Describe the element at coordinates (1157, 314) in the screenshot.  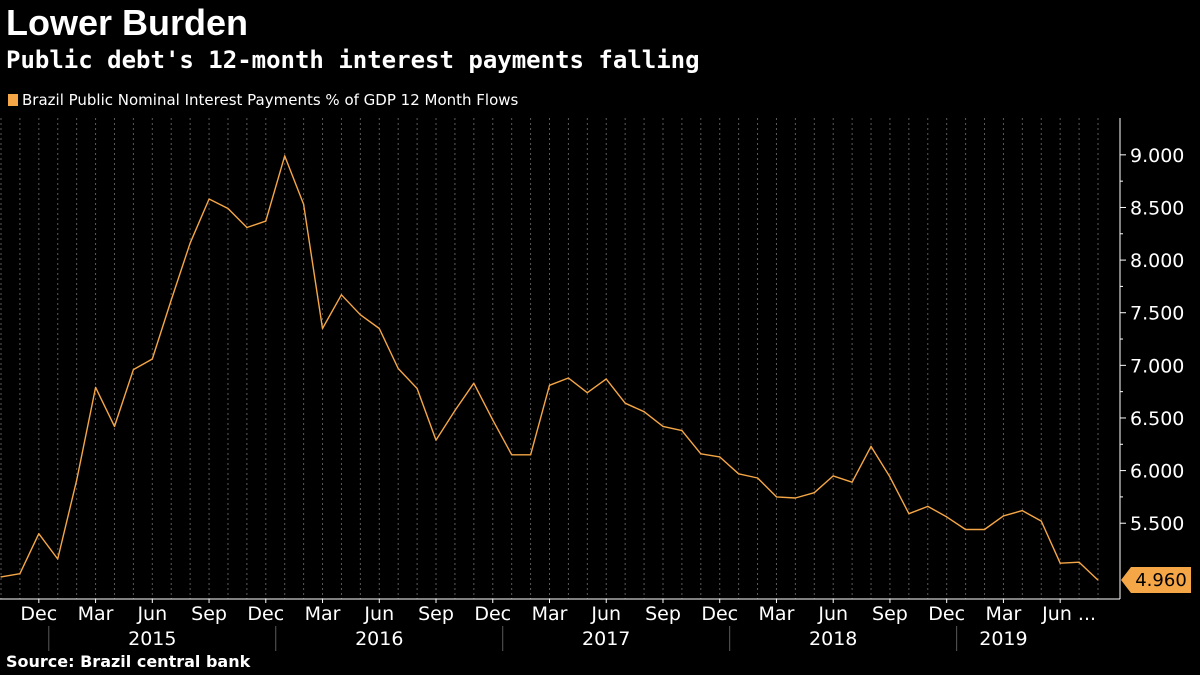
I see `y-tick-label: 7.500` at that location.